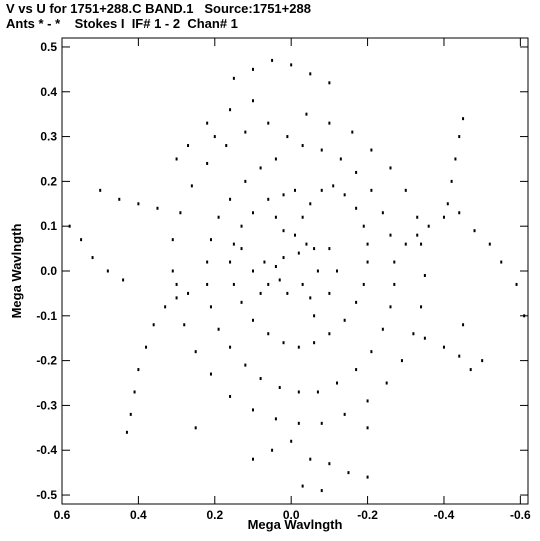  Describe the element at coordinates (46, 450) in the screenshot. I see `y-tick-label: -0.4` at that location.